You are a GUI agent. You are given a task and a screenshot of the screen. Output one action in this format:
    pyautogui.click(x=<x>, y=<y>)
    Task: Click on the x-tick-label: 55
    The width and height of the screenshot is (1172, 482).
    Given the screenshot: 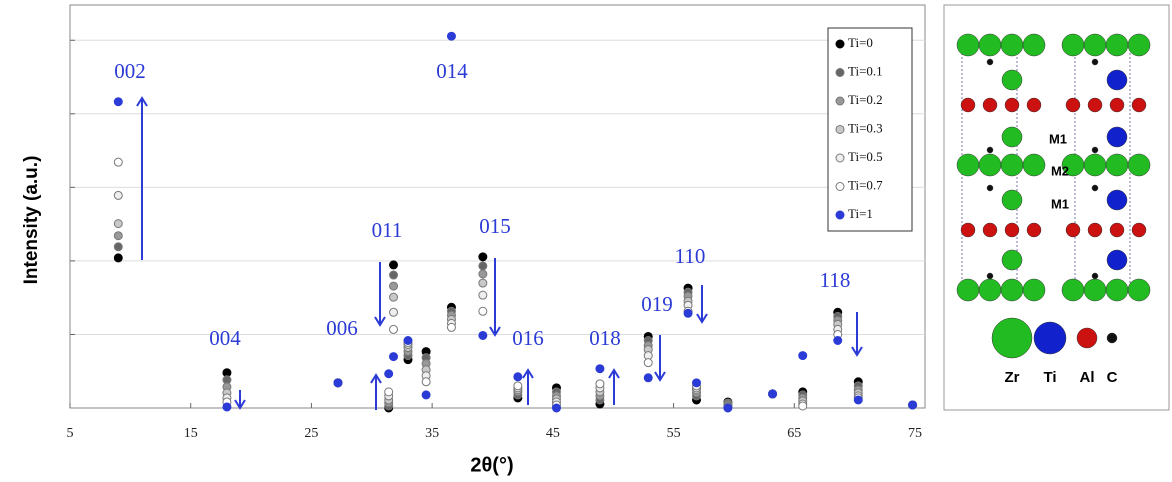 What is the action you would take?
    pyautogui.click(x=674, y=433)
    